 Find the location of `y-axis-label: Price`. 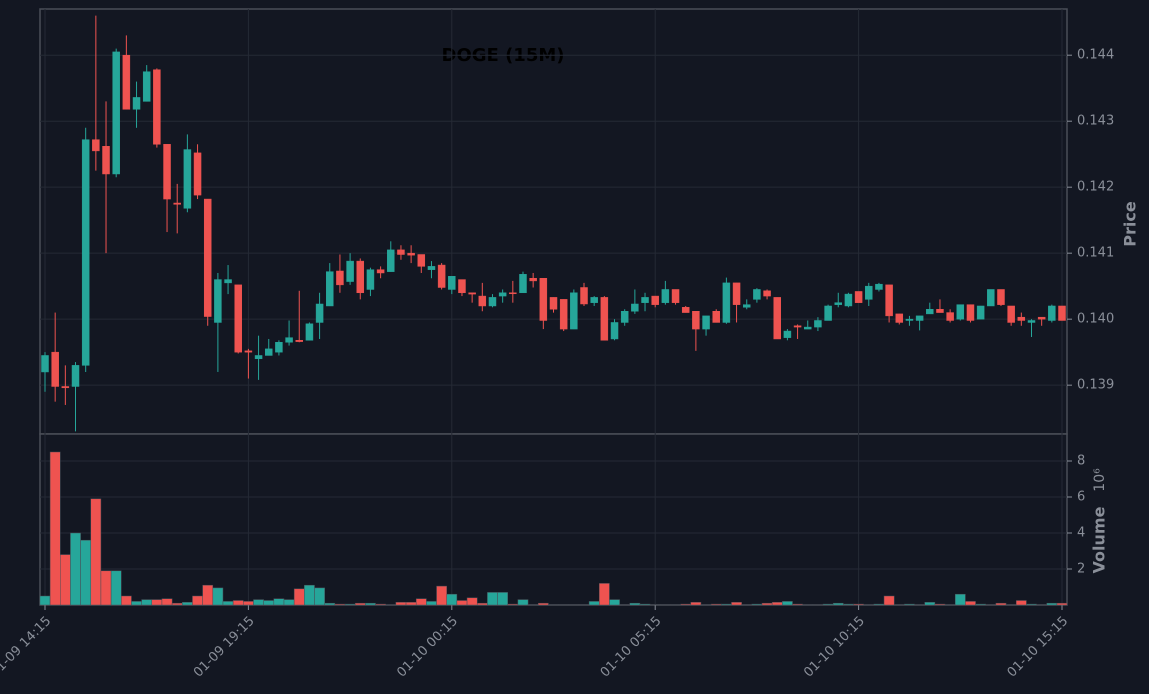

y-axis-label: Price is located at coordinates (1130, 224).